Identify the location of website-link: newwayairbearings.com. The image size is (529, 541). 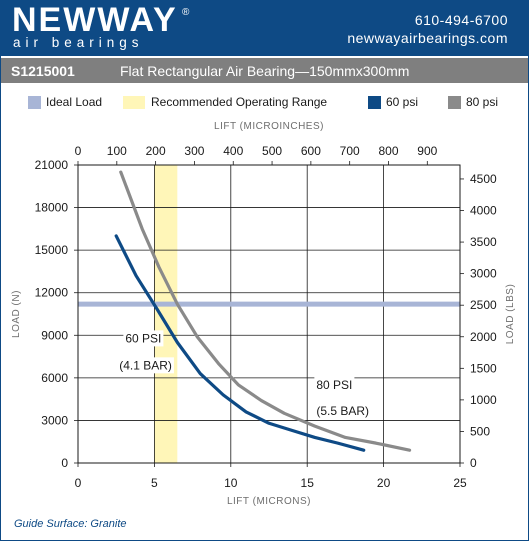
(427, 38).